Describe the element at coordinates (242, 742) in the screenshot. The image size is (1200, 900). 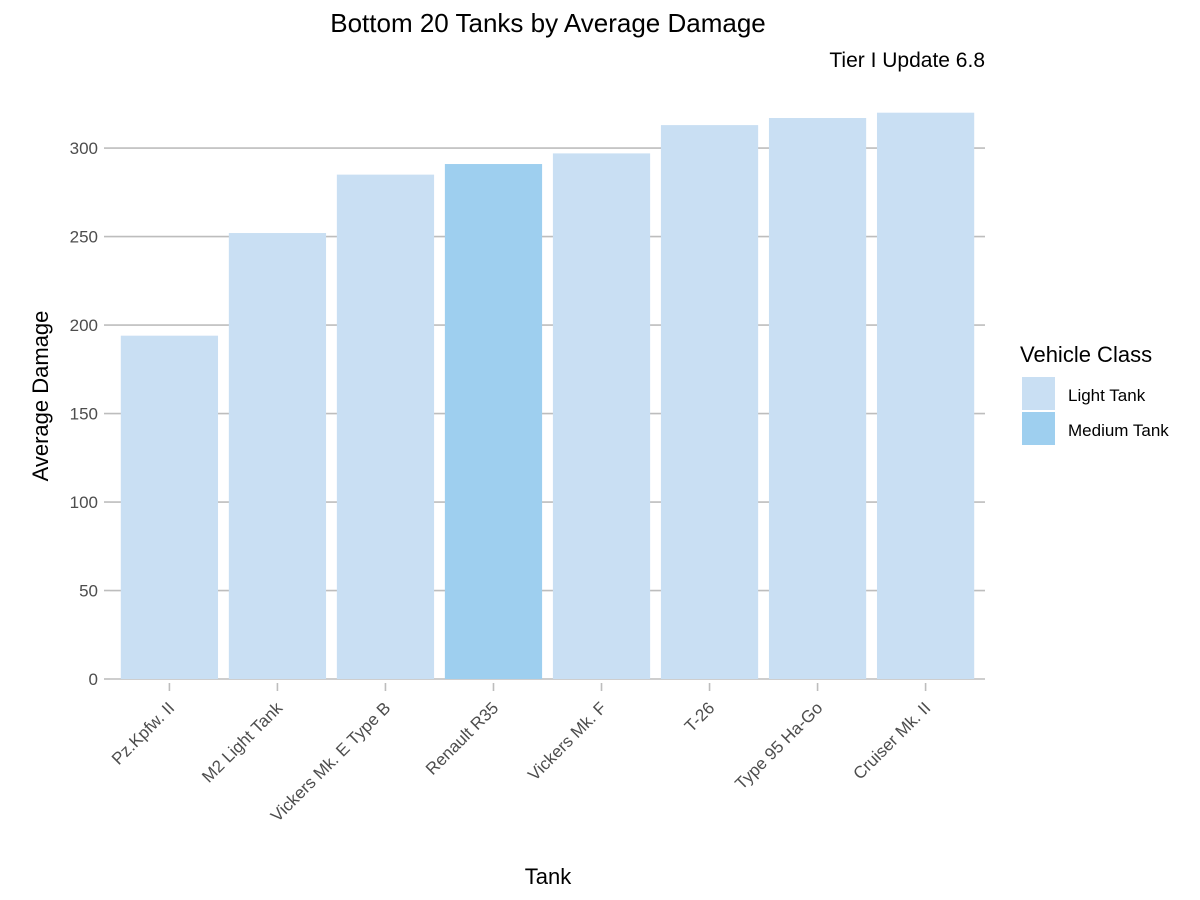
I see `x-tick-label: M2 Light Tank` at that location.